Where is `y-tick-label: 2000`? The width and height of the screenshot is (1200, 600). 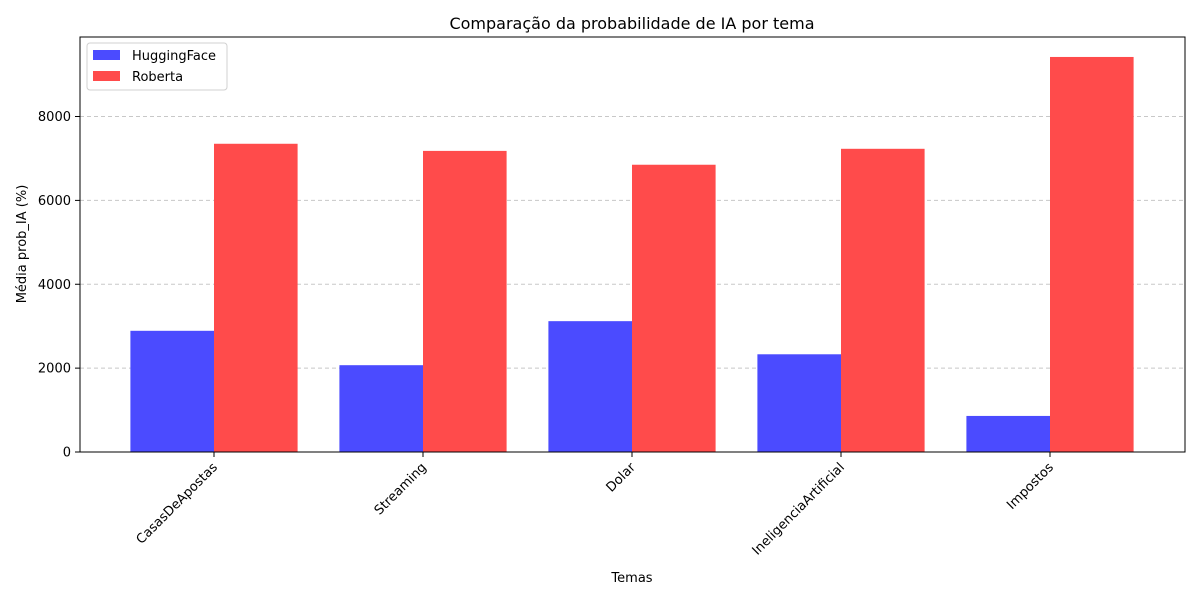
y-tick-label: 2000 is located at coordinates (54, 369).